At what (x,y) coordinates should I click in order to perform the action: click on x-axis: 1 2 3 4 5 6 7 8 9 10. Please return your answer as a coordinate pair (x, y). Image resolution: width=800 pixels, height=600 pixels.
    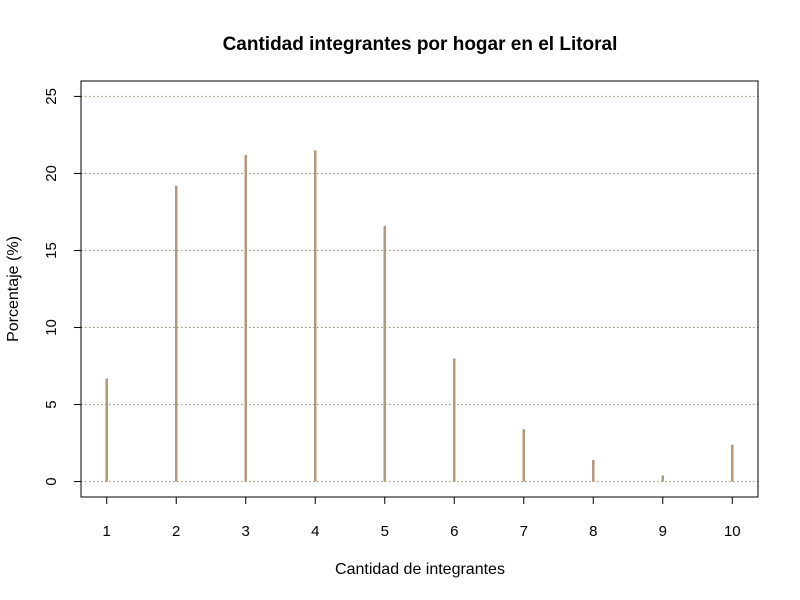
    Looking at the image, I should click on (422, 518).